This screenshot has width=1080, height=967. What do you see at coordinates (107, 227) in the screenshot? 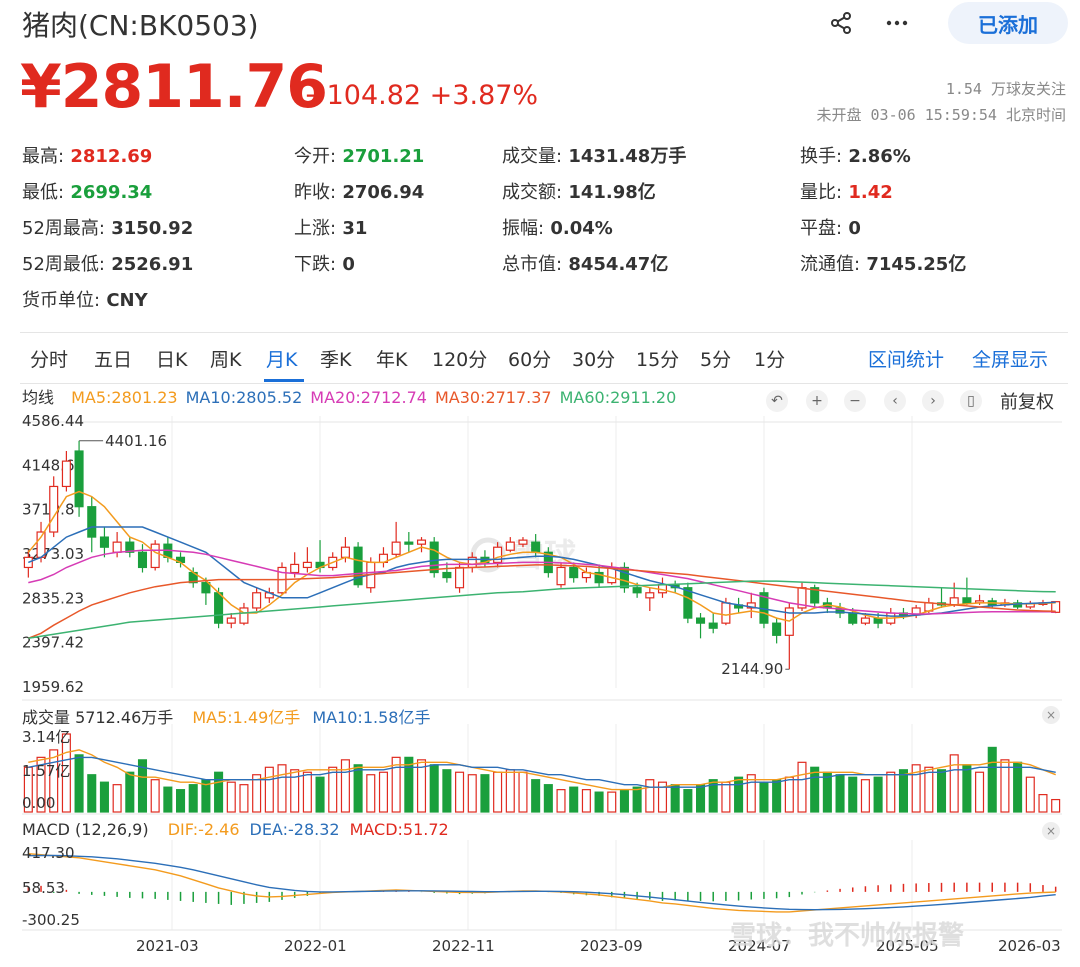
I see `stat-item: 52周最高: 3150.92` at bounding box center [107, 227].